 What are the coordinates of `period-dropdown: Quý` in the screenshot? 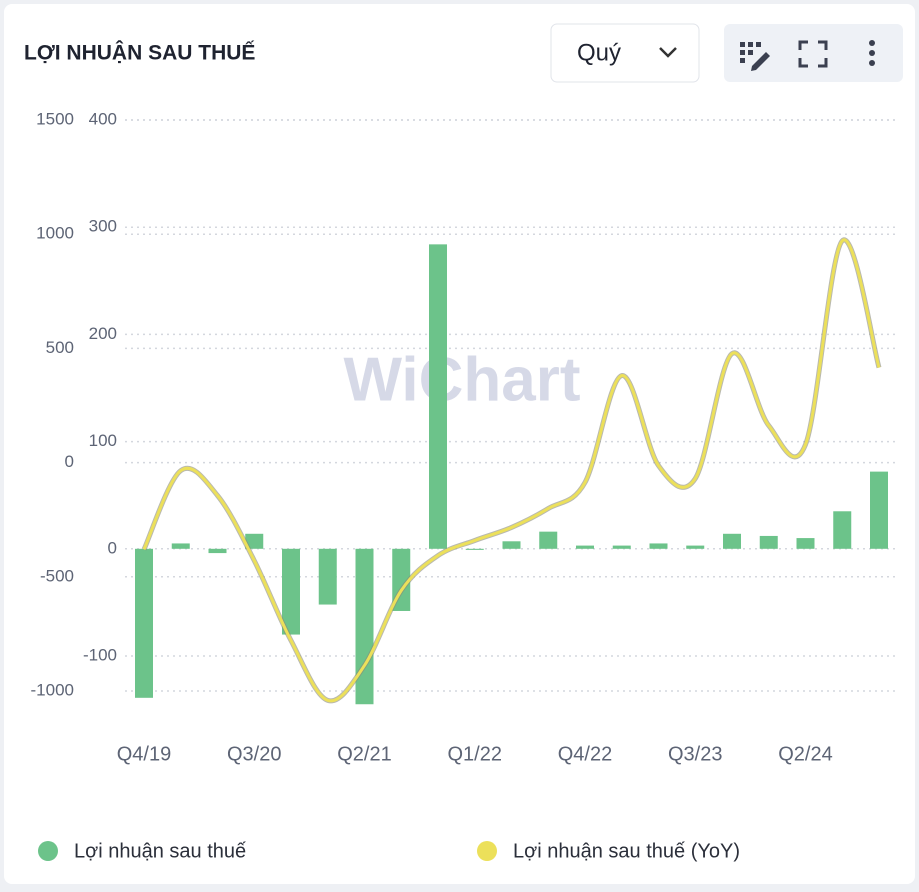 It's located at (625, 53).